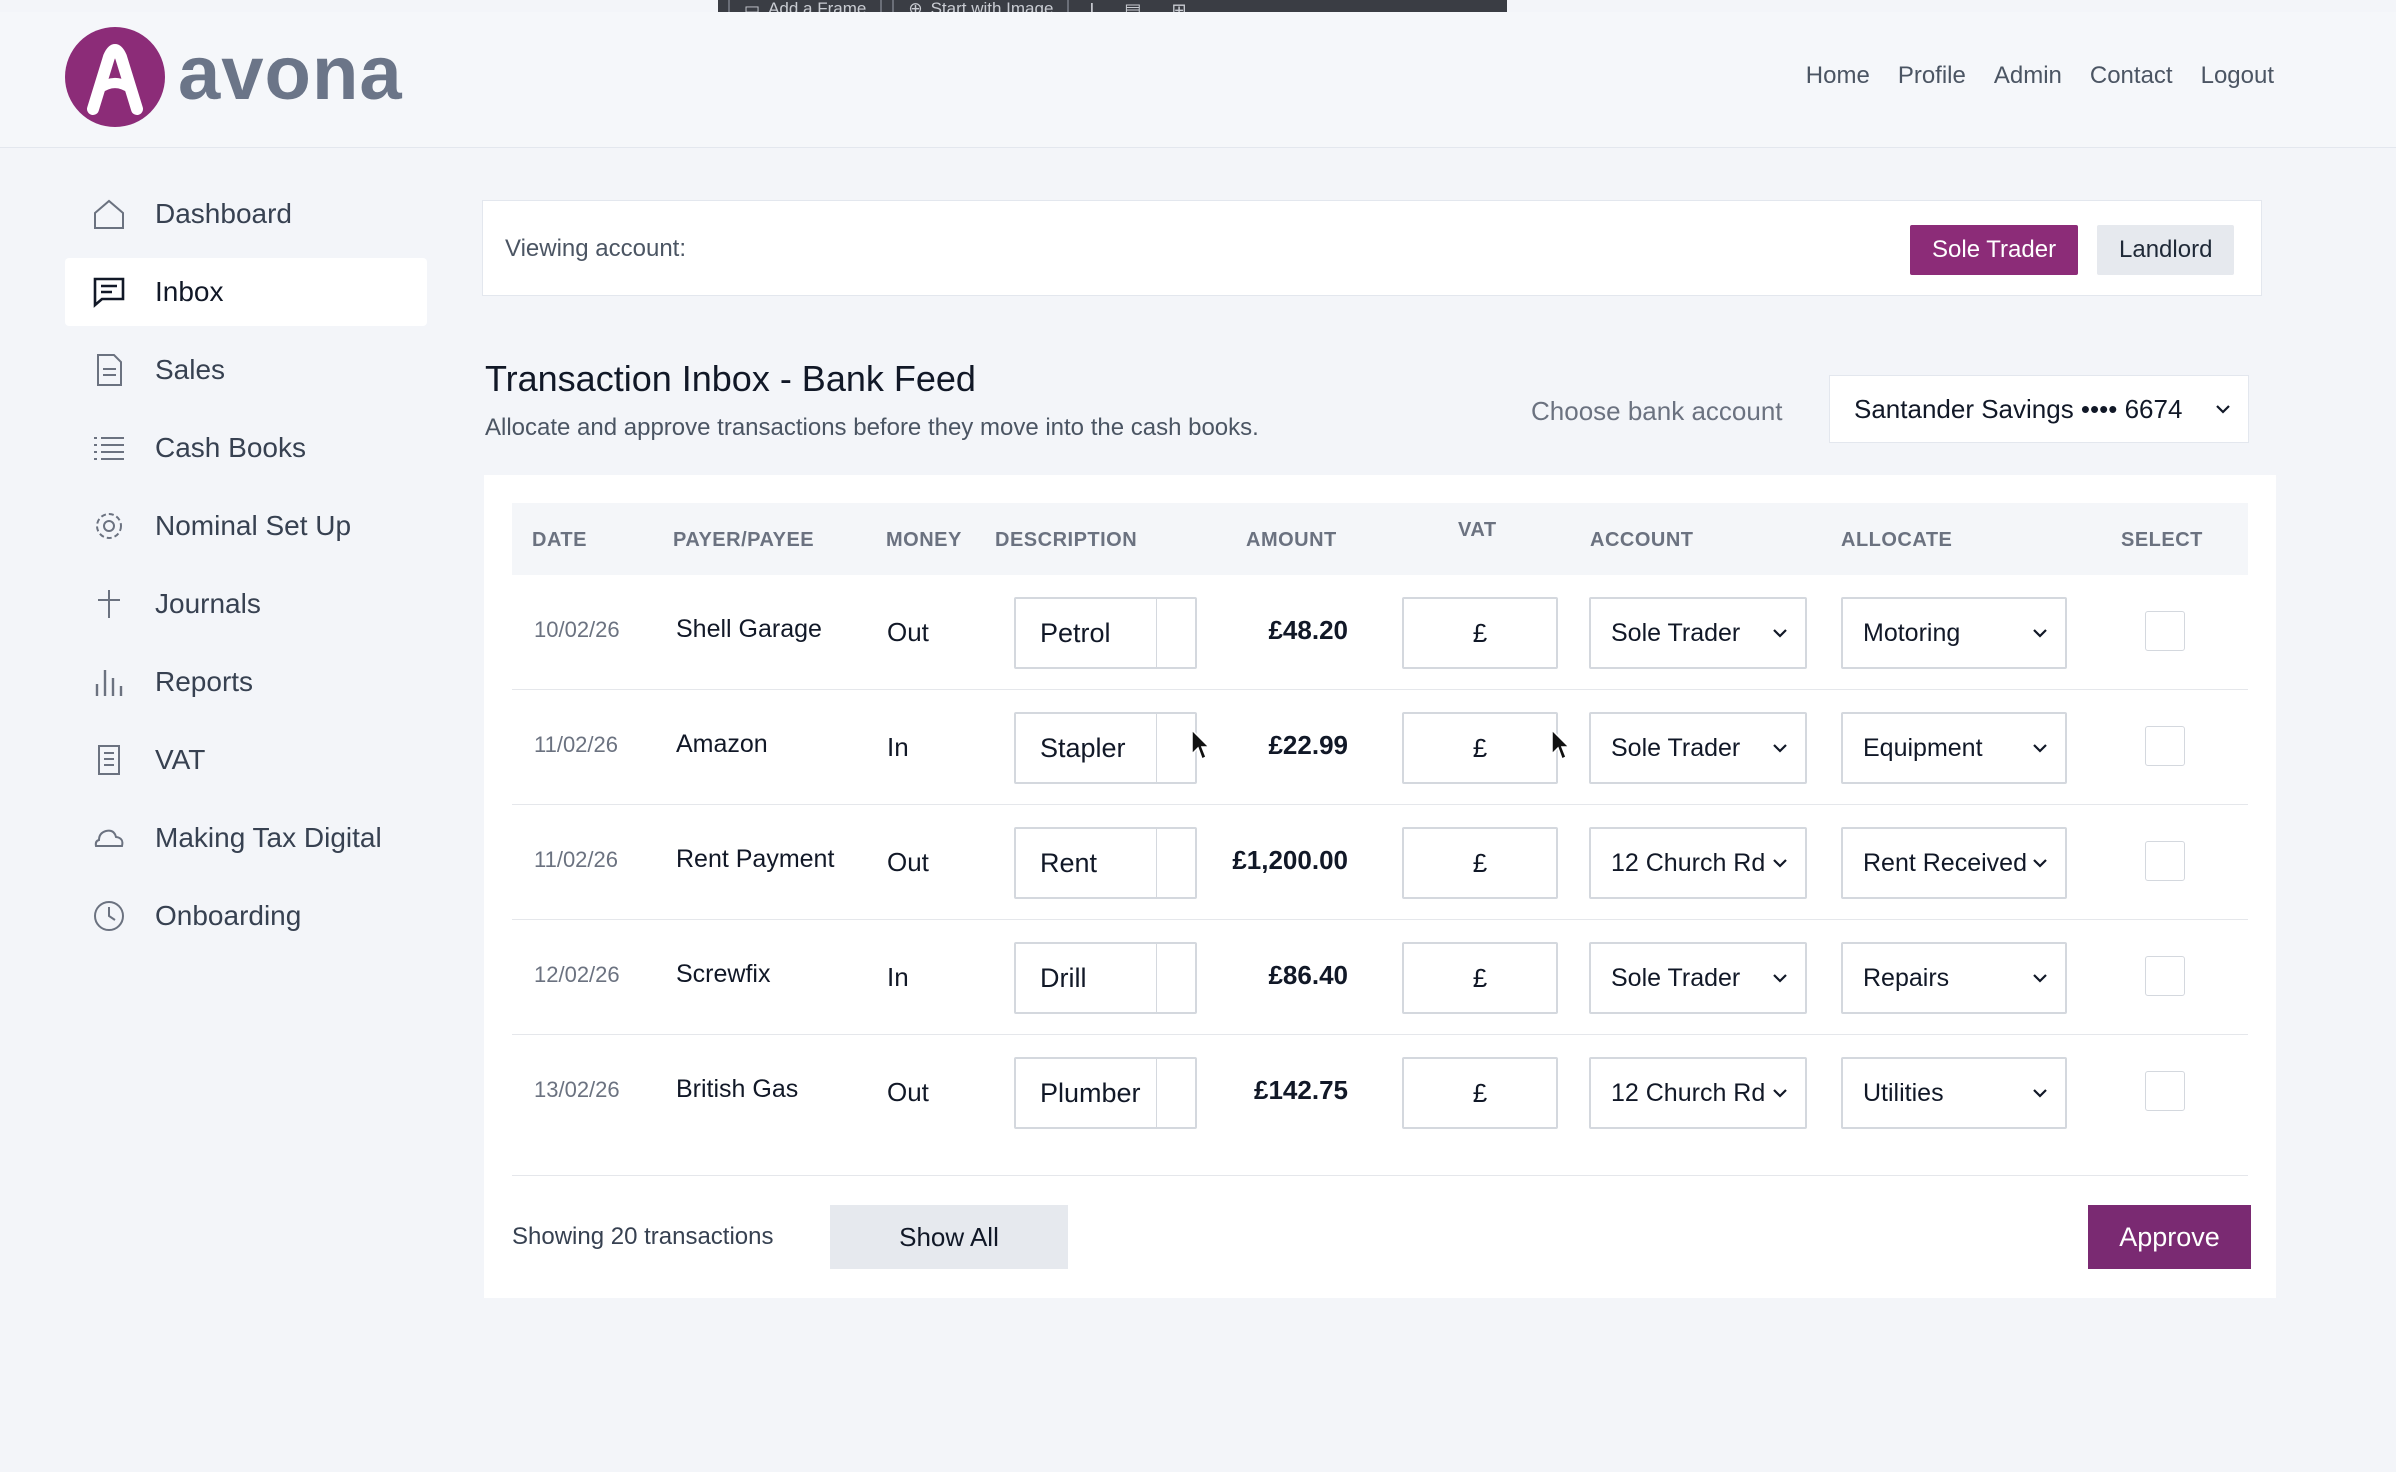 This screenshot has height=1472, width=2396. Describe the element at coordinates (949, 1237) in the screenshot. I see `show-all-button: Show All` at that location.